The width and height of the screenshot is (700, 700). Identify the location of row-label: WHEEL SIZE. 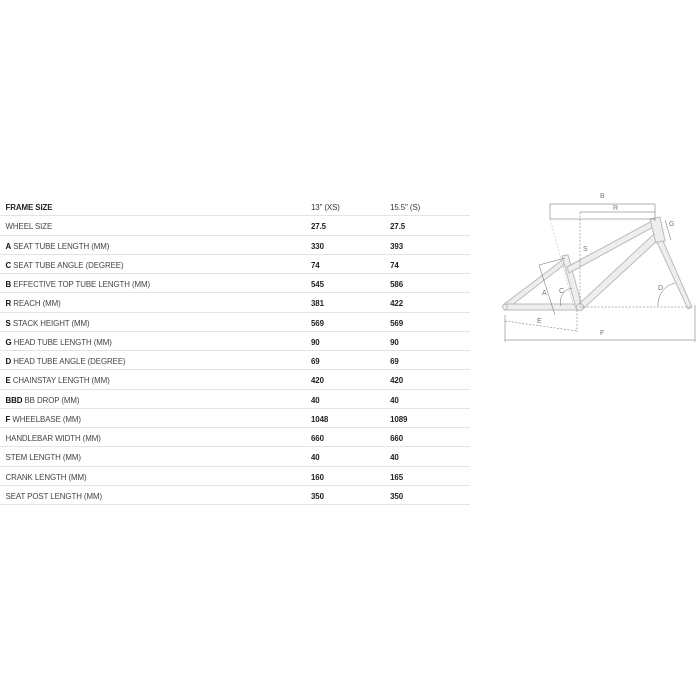
(29, 226).